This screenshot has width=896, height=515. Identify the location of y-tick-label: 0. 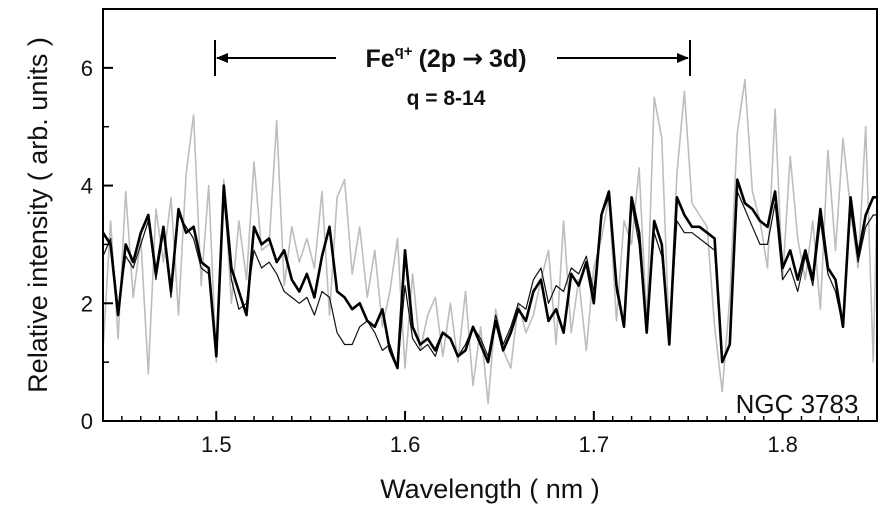
(87, 421).